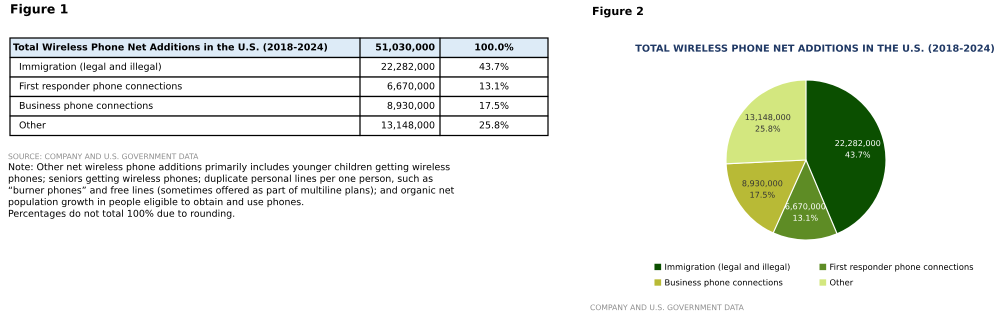 Image resolution: width=996 pixels, height=320 pixels. What do you see at coordinates (170, 47) in the screenshot?
I see `text: Total Wireless Phone Net Additions in the U.S. (2018-2024)` at bounding box center [170, 47].